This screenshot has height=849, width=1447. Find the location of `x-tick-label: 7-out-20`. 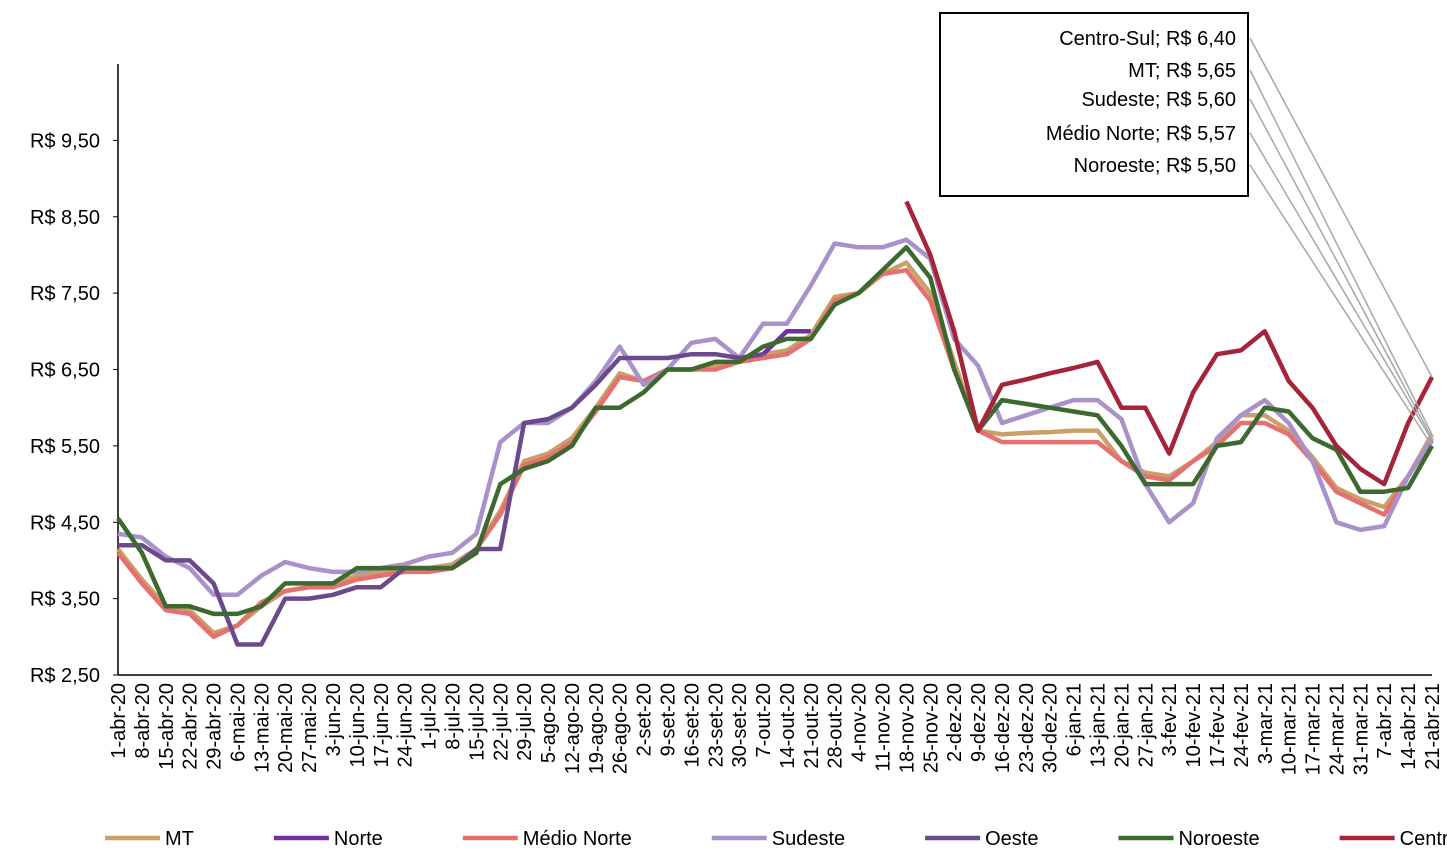

x-tick-label: 7-out-20 is located at coordinates (764, 720).